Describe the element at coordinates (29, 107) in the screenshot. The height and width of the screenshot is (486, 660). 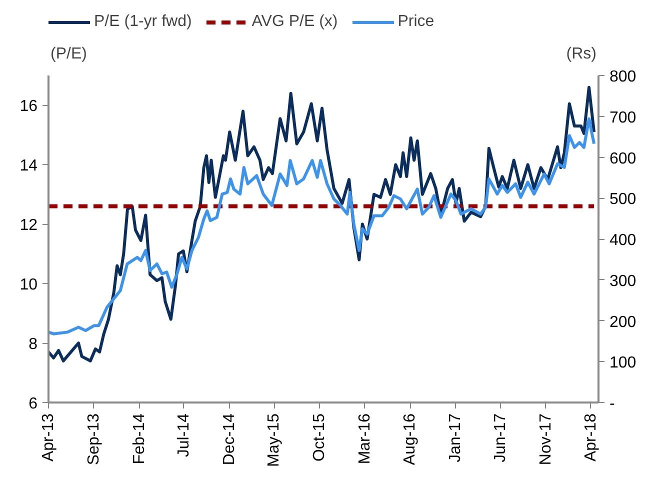
I see `y-tick-label: 16` at that location.